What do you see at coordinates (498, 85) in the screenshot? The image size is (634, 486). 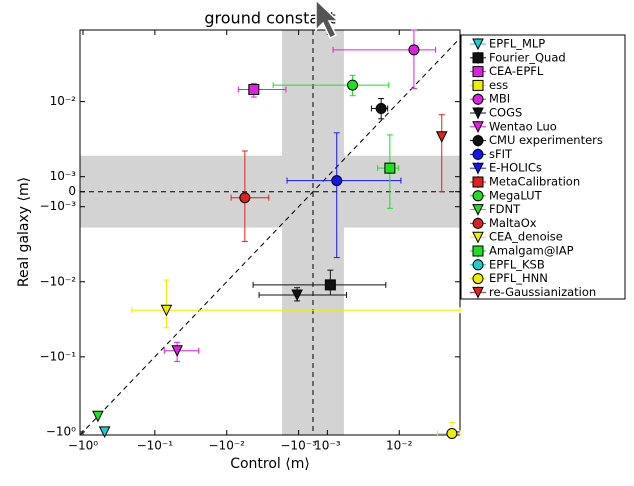 I see `legend-label: ess` at bounding box center [498, 85].